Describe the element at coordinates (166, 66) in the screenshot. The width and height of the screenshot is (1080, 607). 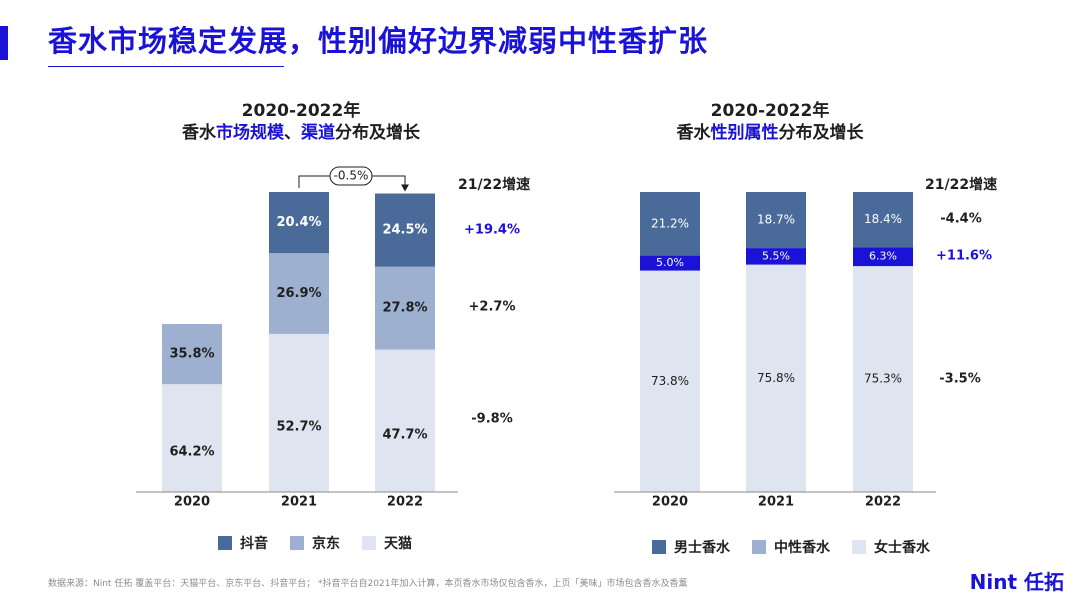
I see `title-underline` at that location.